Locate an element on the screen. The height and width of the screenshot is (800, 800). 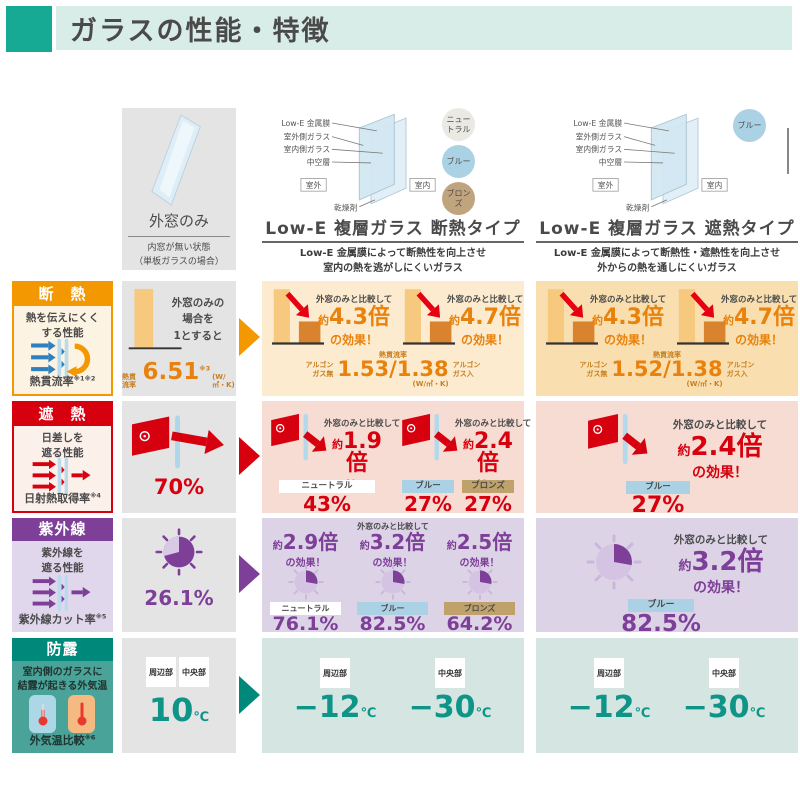
outer-uvalue-label: 熱貫流率 is located at coordinates (129, 381).